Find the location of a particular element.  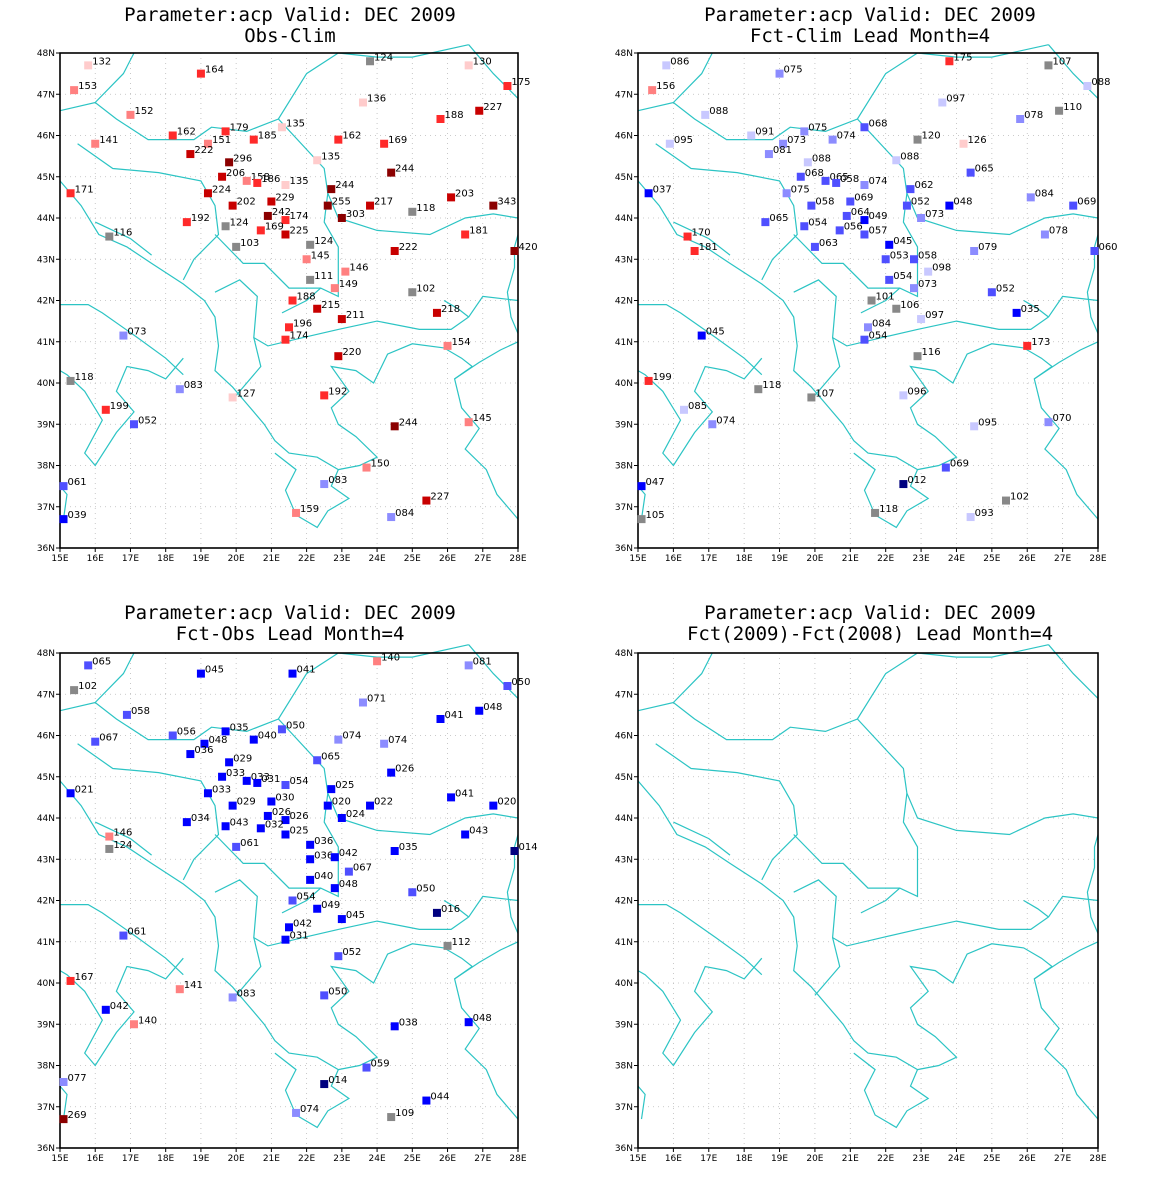

station-value-label: 136 is located at coordinates (376, 99).